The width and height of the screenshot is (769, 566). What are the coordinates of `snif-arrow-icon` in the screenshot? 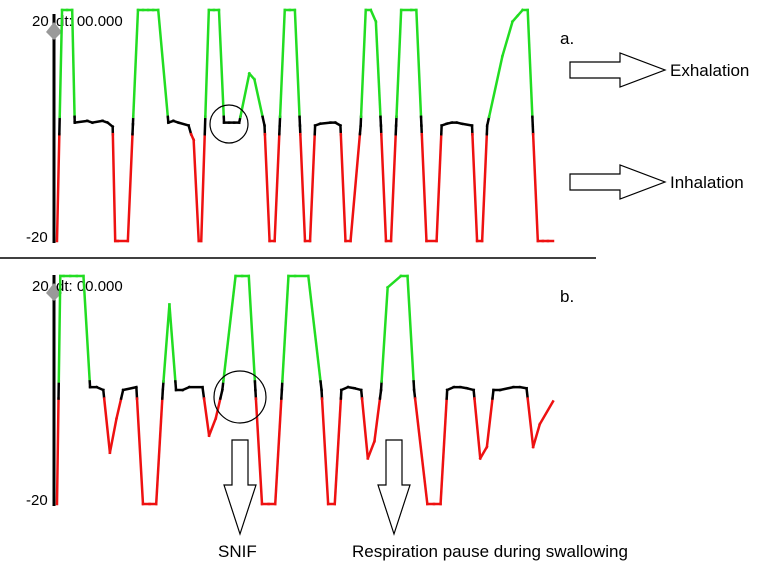 It's located at (240, 487).